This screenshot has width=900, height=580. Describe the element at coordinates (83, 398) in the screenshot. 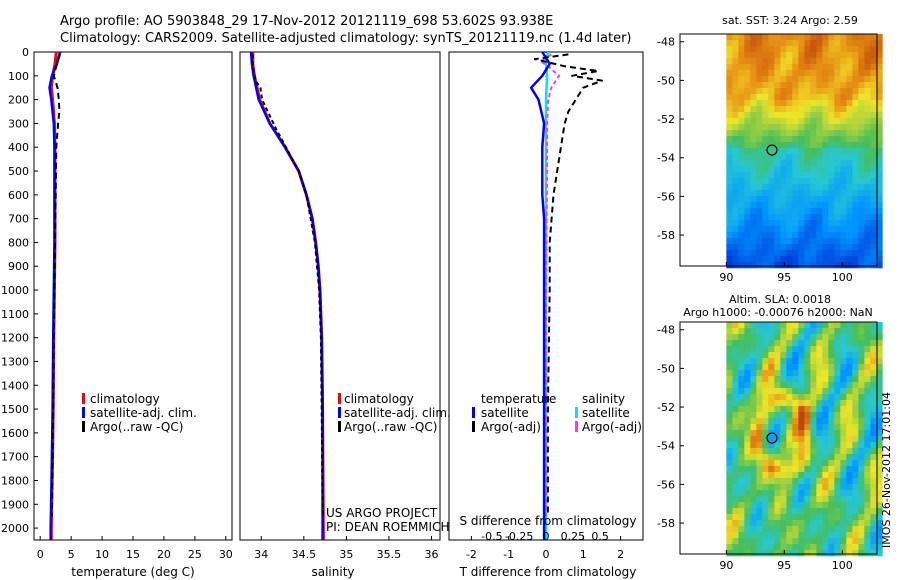

I see `legend-swatch-climatology` at that location.